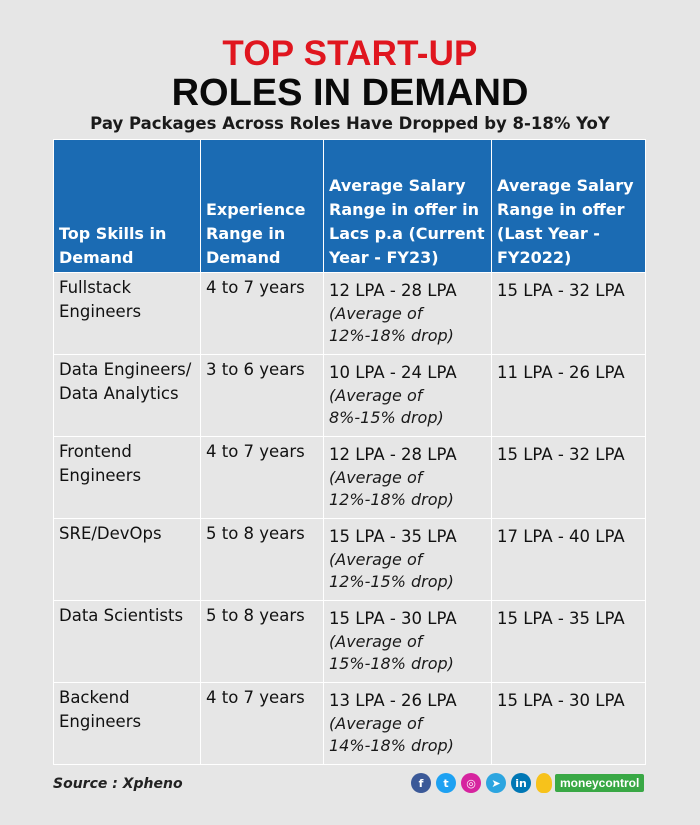 The width and height of the screenshot is (700, 825). I want to click on current-range: 15 LPA - 30 LPA, so click(393, 618).